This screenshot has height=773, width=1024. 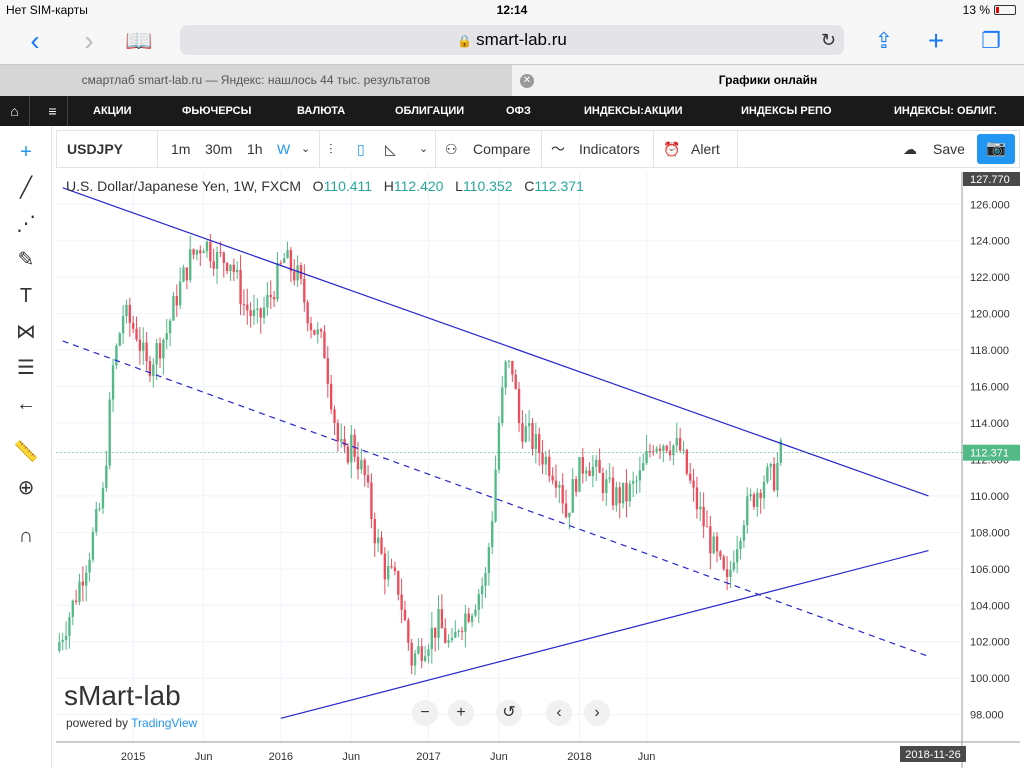 I want to click on compare-button: Compare, so click(x=502, y=149).